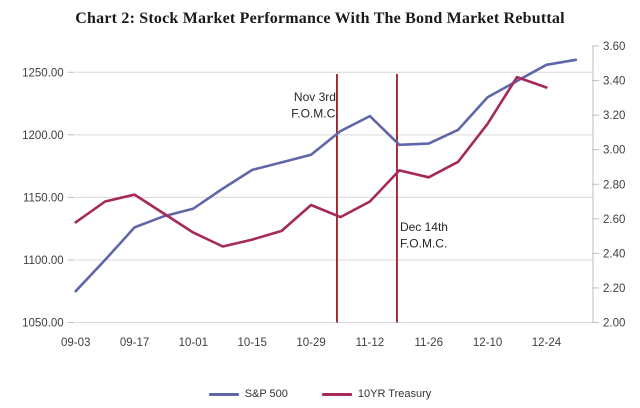 The image size is (640, 408). What do you see at coordinates (223, 394) in the screenshot?
I see `sp500-legend-swatch` at bounding box center [223, 394].